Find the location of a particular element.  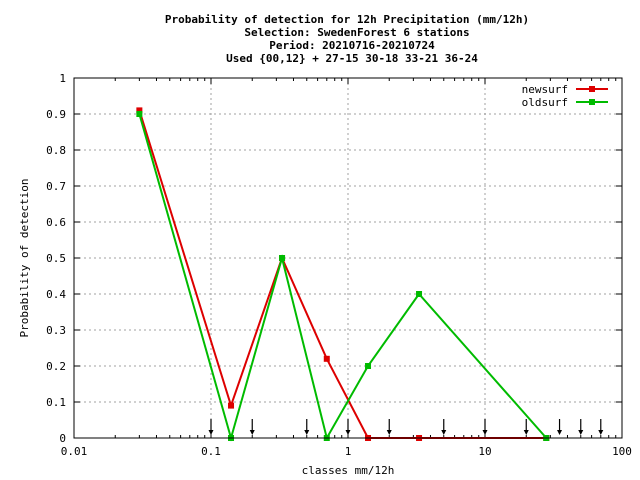

y-tick-label: 0.1 is located at coordinates (56, 402).